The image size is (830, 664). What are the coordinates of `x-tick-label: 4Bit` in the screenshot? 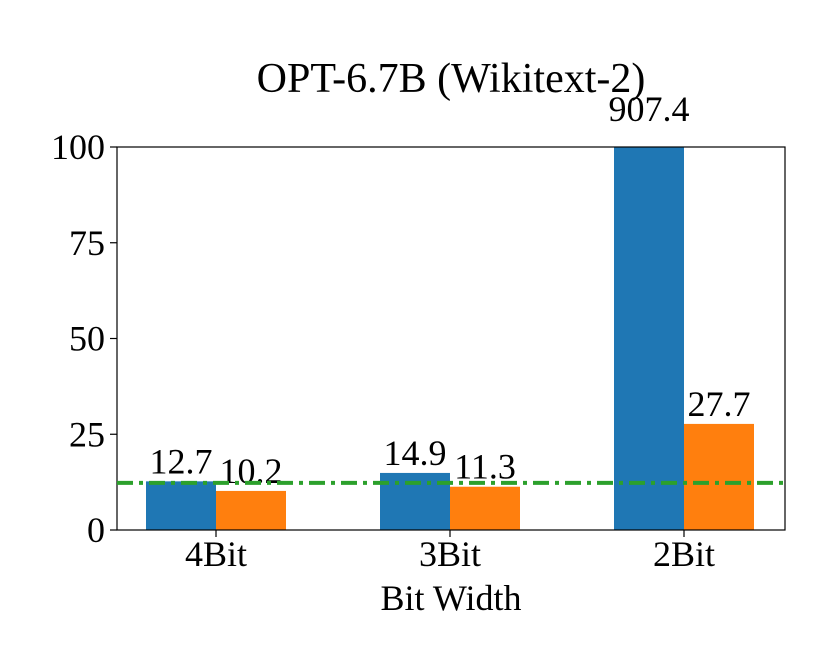 It's located at (216, 554).